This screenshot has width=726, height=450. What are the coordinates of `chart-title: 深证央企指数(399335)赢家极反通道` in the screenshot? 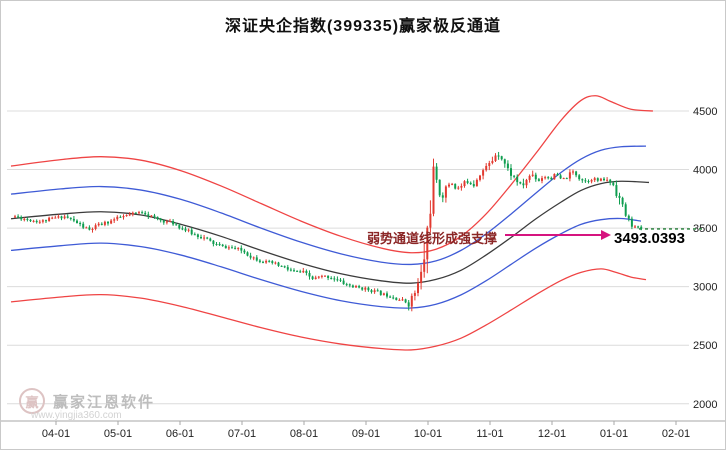 It's located at (363, 26).